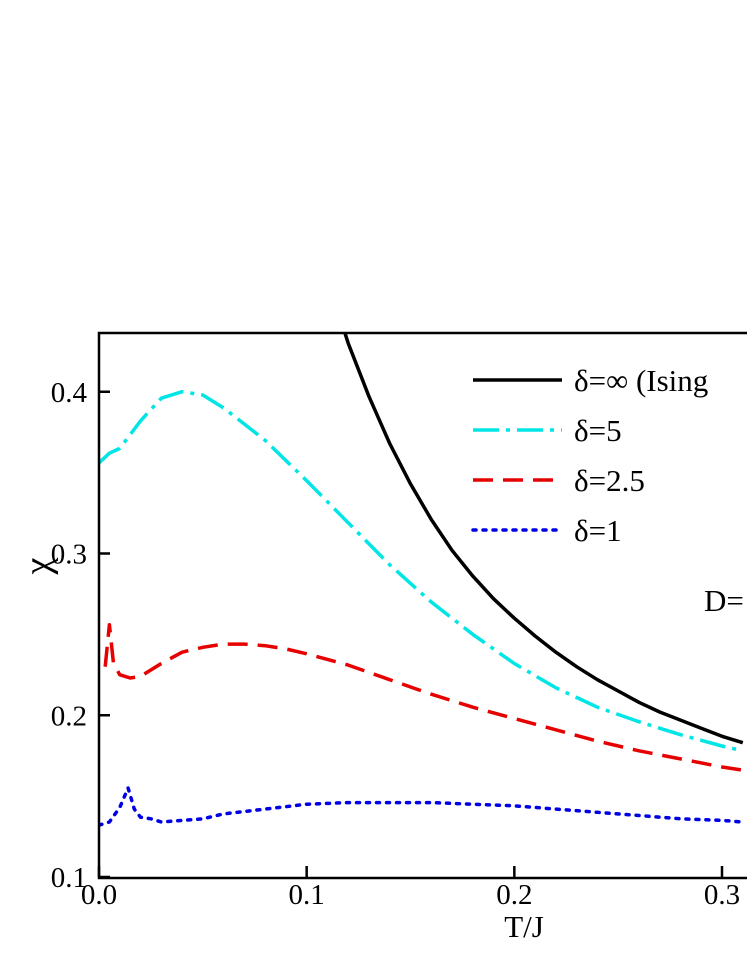 The height and width of the screenshot is (967, 747). What do you see at coordinates (598, 430) in the screenshot?
I see `legend-label-1: δ=5` at bounding box center [598, 430].